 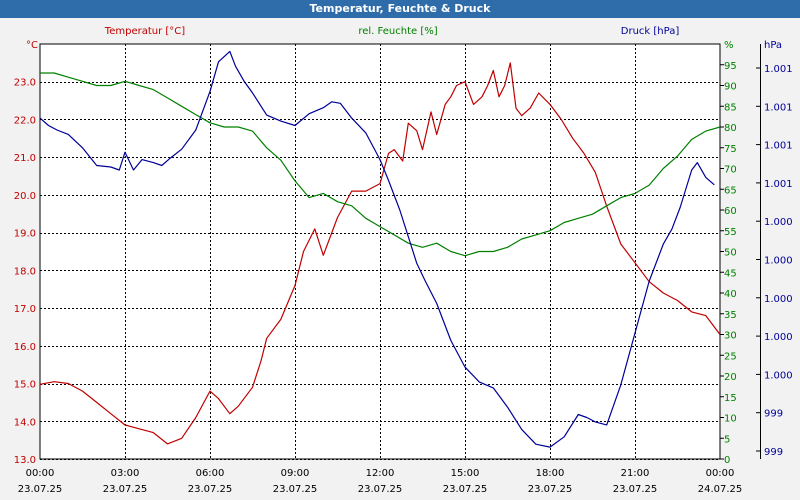 I want to click on time-tick-label: 15:00, so click(x=465, y=473).